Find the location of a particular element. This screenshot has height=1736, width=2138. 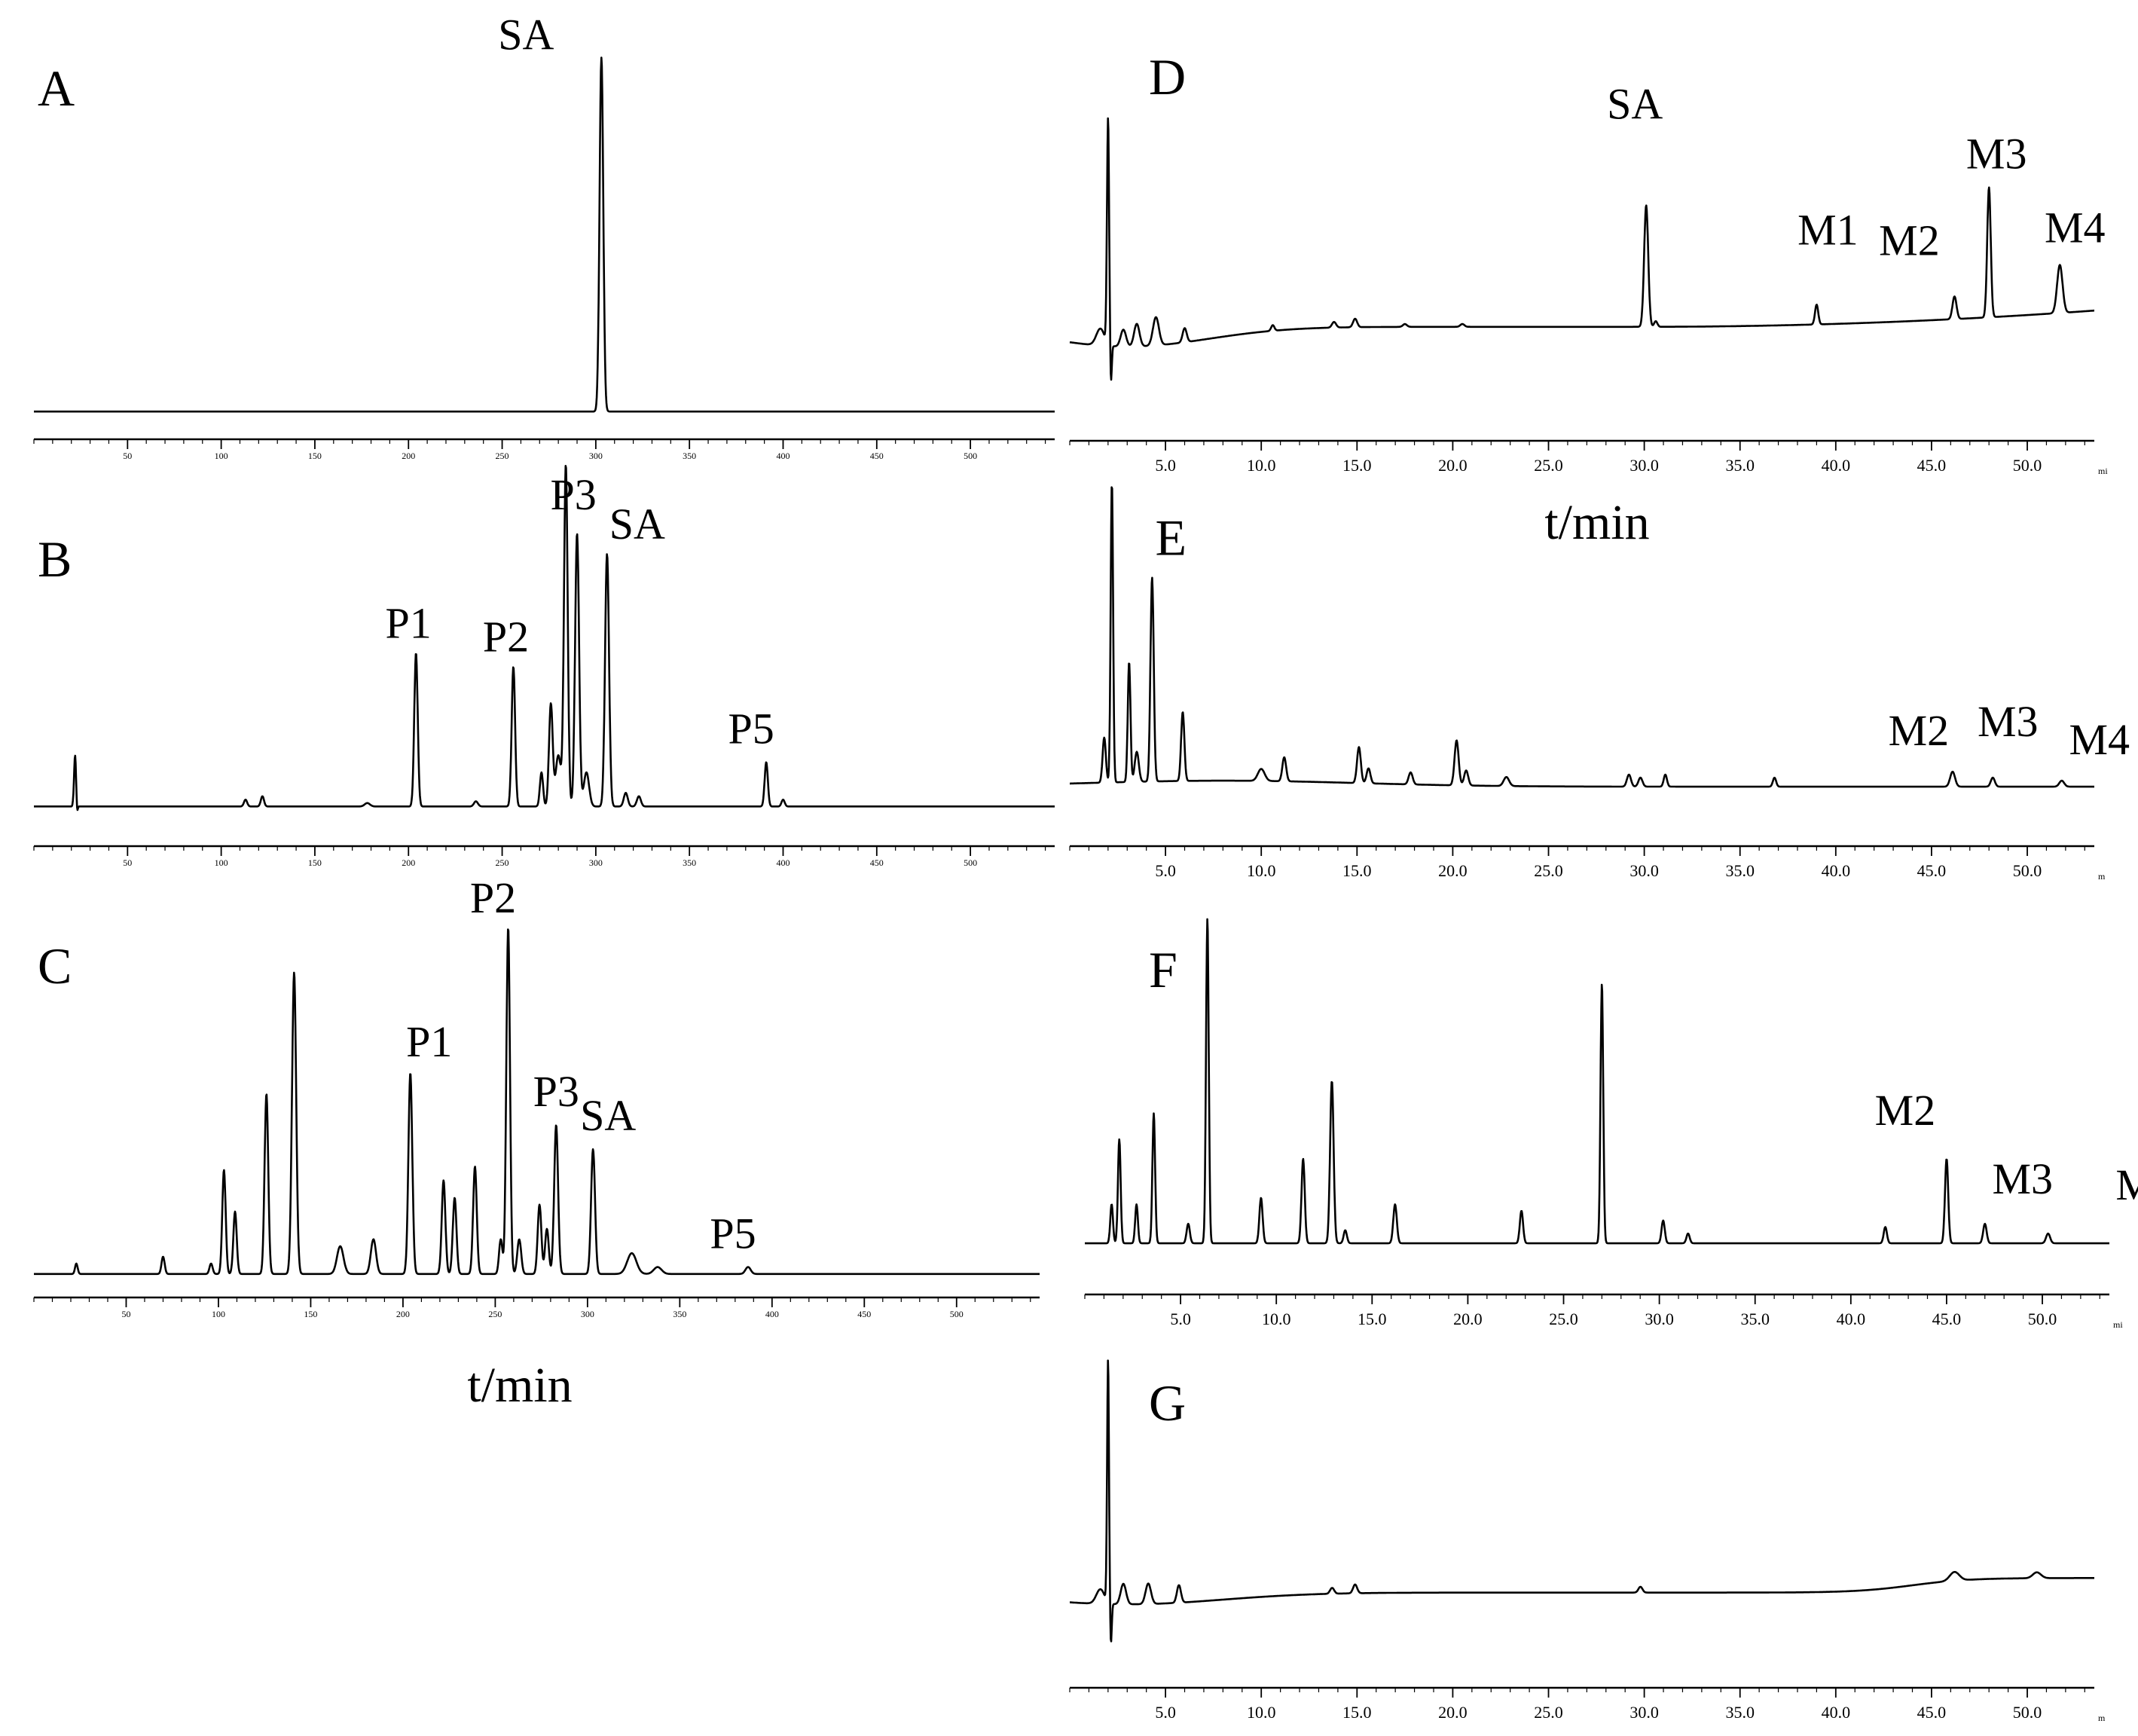

chromatogram-trace-b is located at coordinates (544, 638).